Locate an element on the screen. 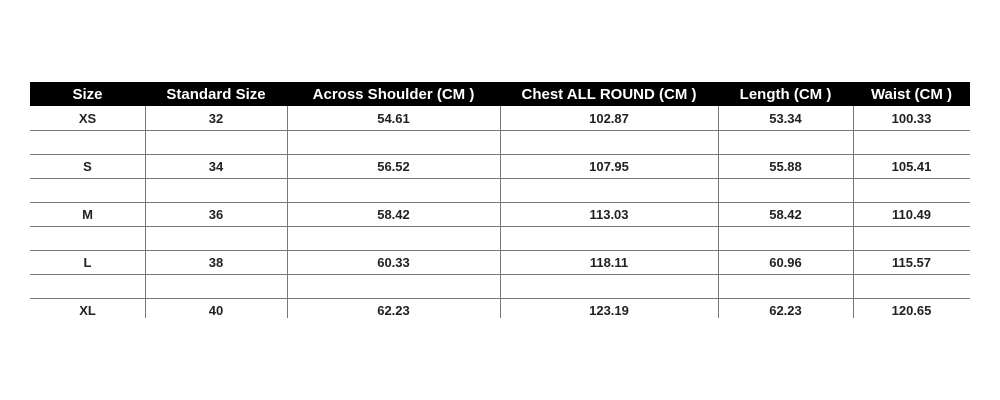  header-cell: Chest ALL ROUND (CM ) is located at coordinates (609, 94).